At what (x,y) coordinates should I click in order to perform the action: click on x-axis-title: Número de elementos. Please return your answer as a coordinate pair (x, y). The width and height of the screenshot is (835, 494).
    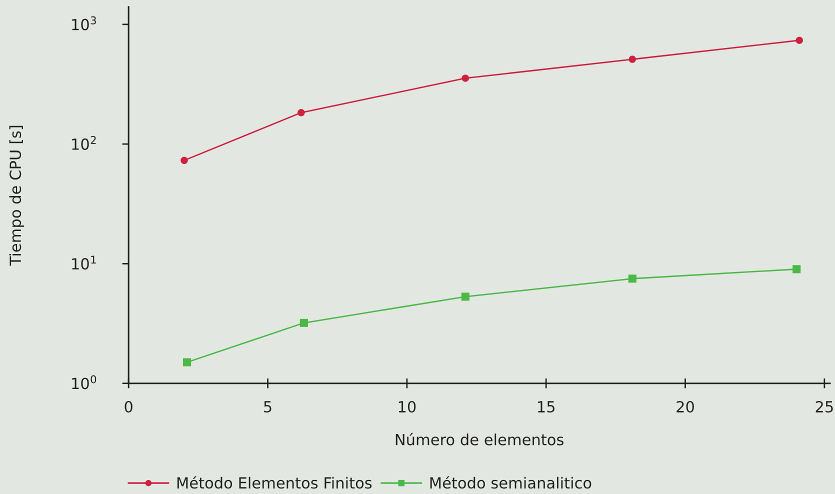
    Looking at the image, I should click on (480, 439).